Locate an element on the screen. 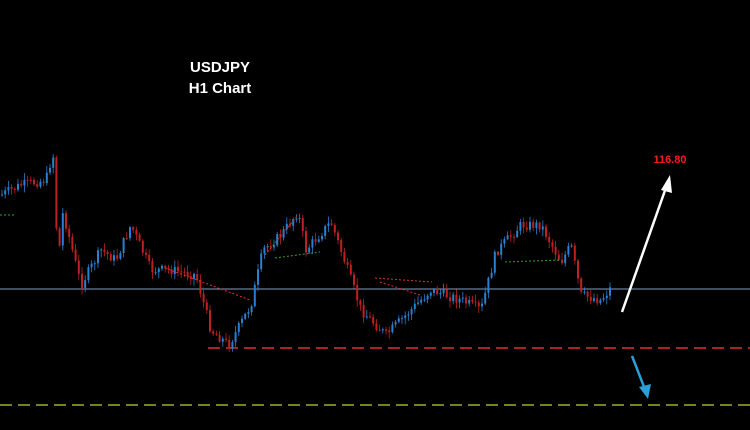  target-label: 116.80 is located at coordinates (669, 160).